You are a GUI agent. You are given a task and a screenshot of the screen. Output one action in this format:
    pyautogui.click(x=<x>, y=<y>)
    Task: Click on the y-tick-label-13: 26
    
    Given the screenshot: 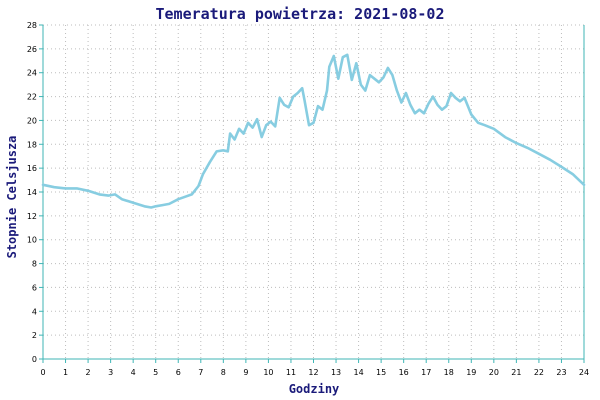 What is the action you would take?
    pyautogui.click(x=32, y=49)
    